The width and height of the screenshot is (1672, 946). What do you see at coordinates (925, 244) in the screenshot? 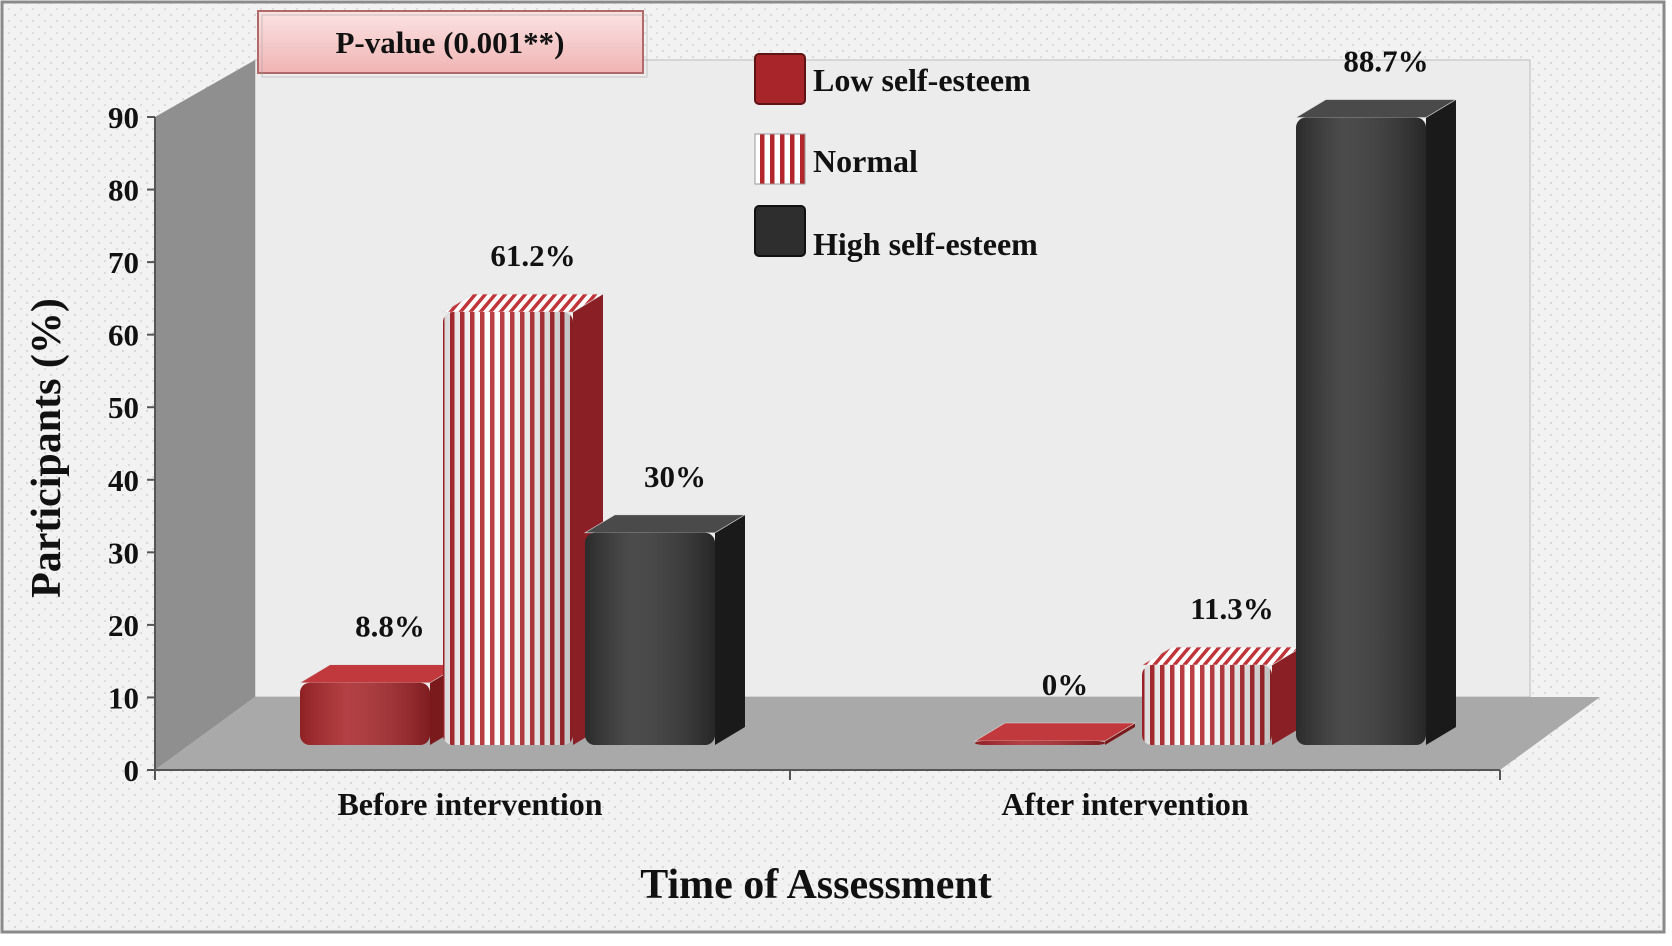
I see `legend-label-high: High self-esteem` at bounding box center [925, 244].